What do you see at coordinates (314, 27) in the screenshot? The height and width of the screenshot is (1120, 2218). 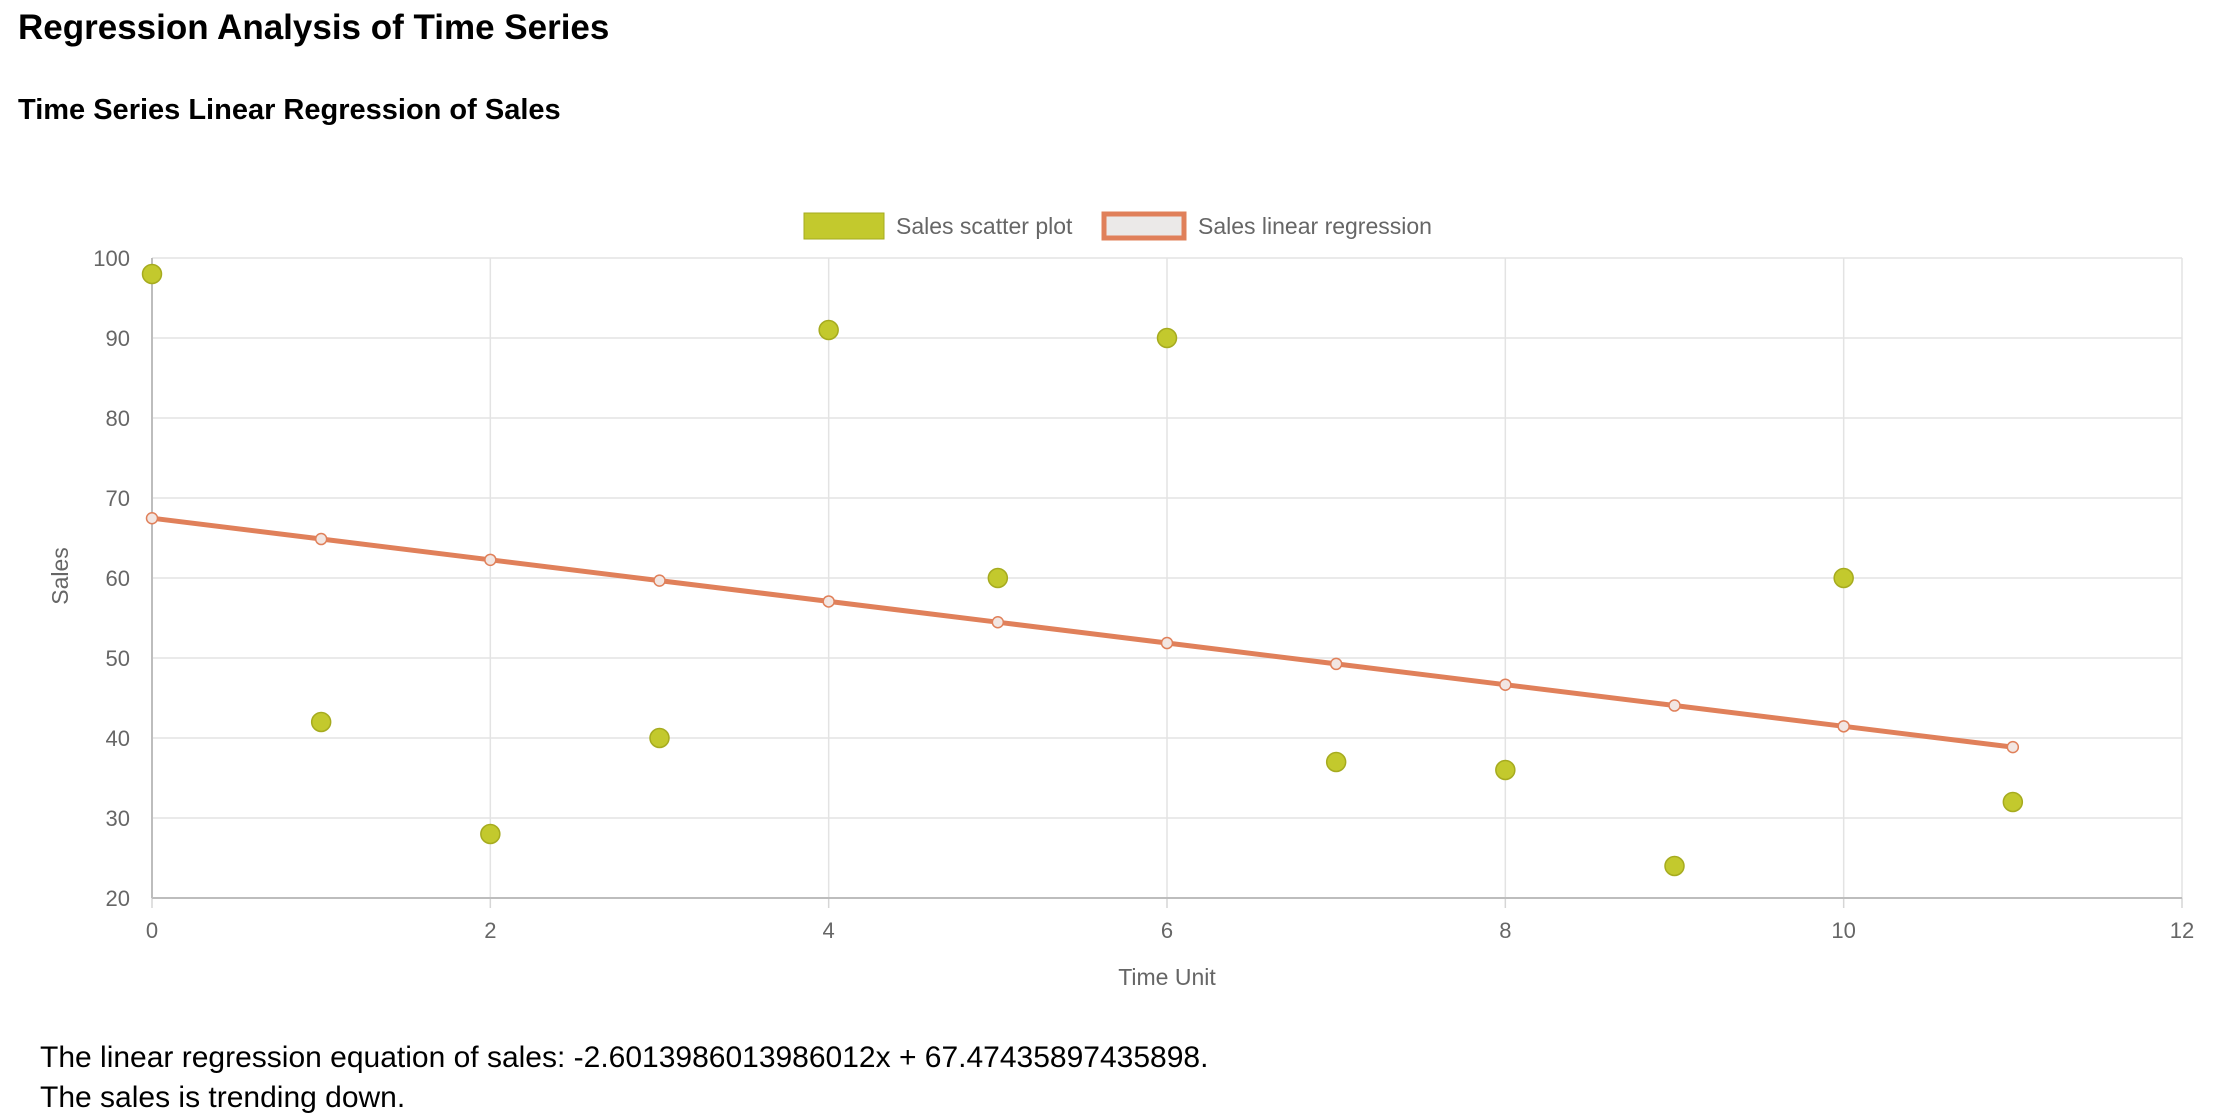 I see `page-title: Regression Analysis of Time Series` at bounding box center [314, 27].